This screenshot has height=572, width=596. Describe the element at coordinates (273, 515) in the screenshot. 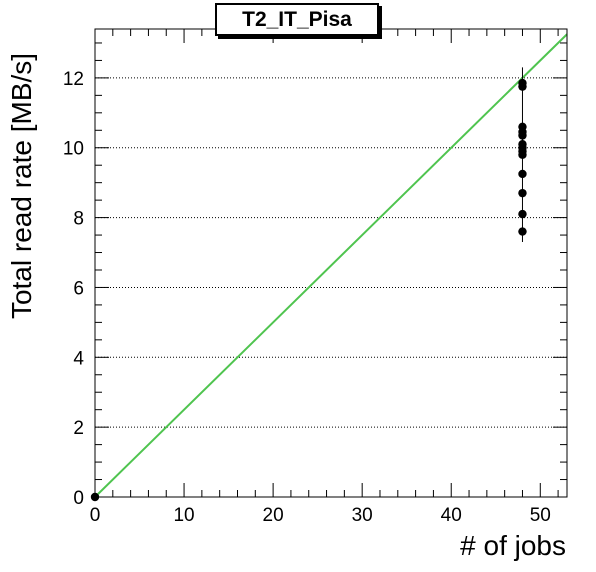

I see `x-tick-label-20: 20` at that location.